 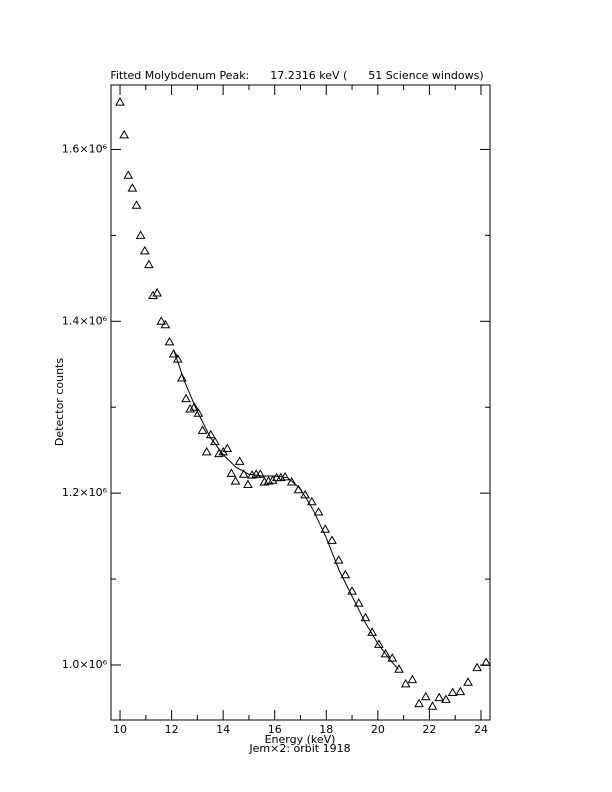 I want to click on x-tick-label: 14, so click(x=223, y=729).